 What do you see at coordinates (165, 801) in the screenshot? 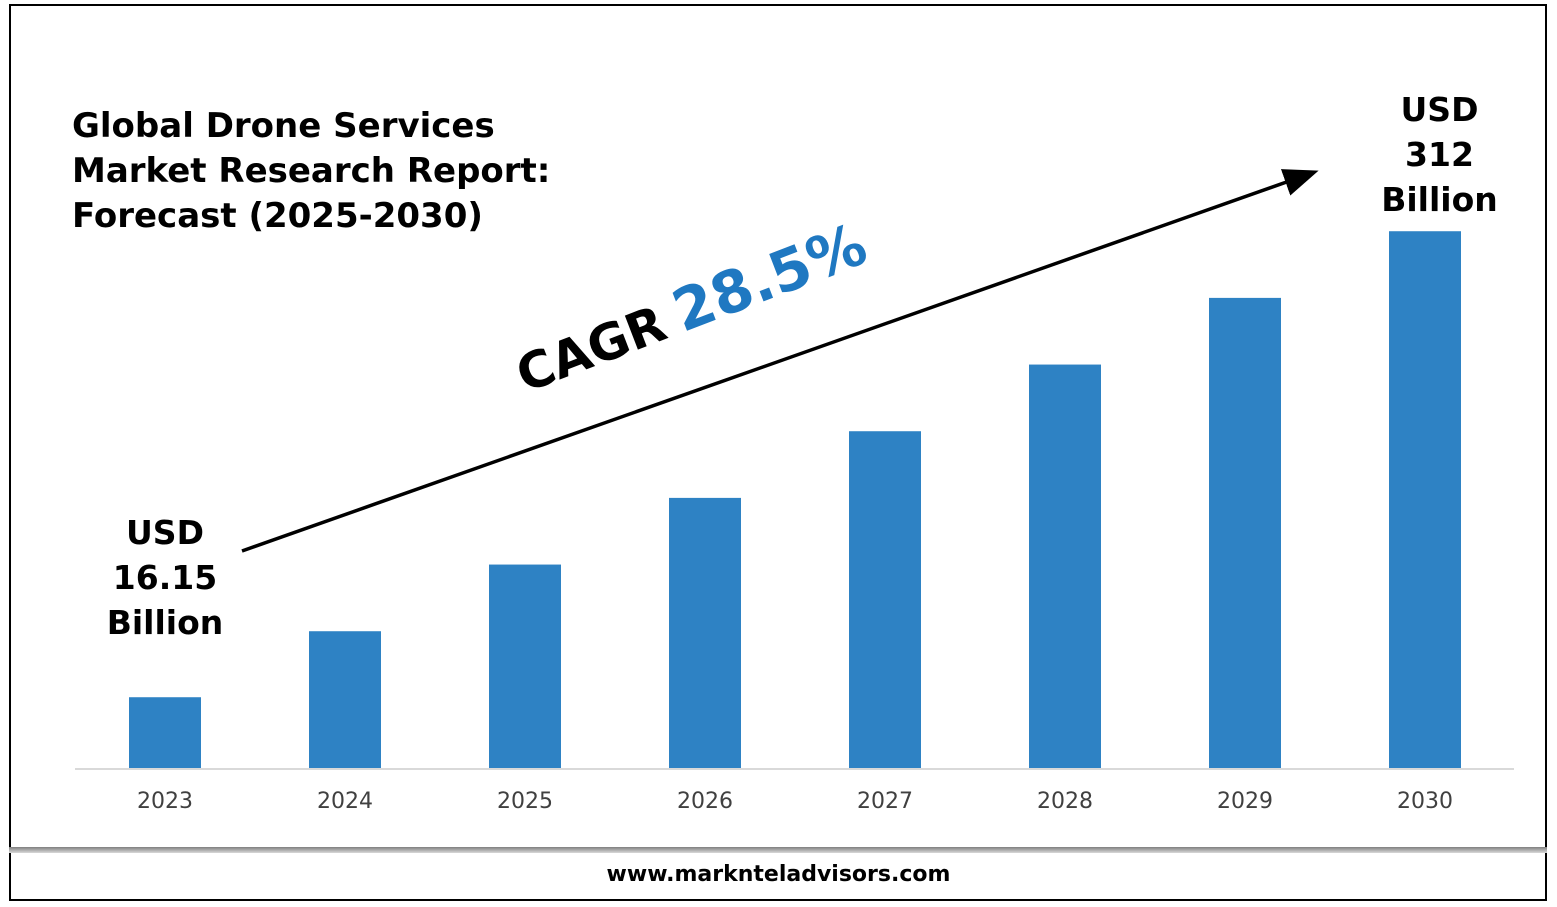
I see `x-tick-2023: 2023` at bounding box center [165, 801].